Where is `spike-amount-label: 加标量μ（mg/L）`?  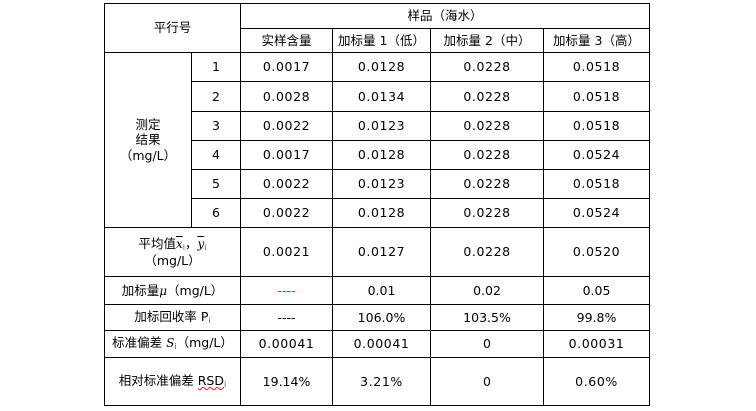
spike-amount-label: 加标量μ（mg/L） is located at coordinates (172, 291).